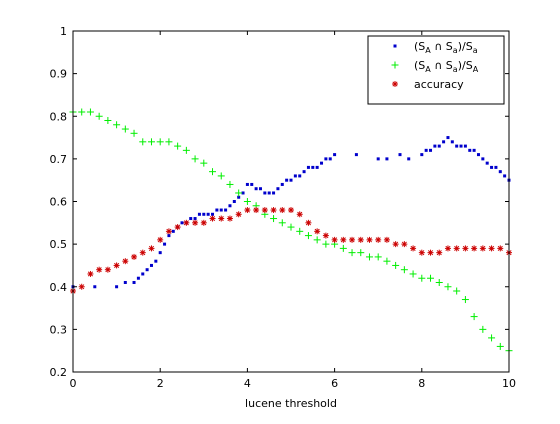 The height and width of the screenshot is (424, 560). Describe the element at coordinates (455, 69) in the screenshot. I see `legend-subscript: a` at that location.